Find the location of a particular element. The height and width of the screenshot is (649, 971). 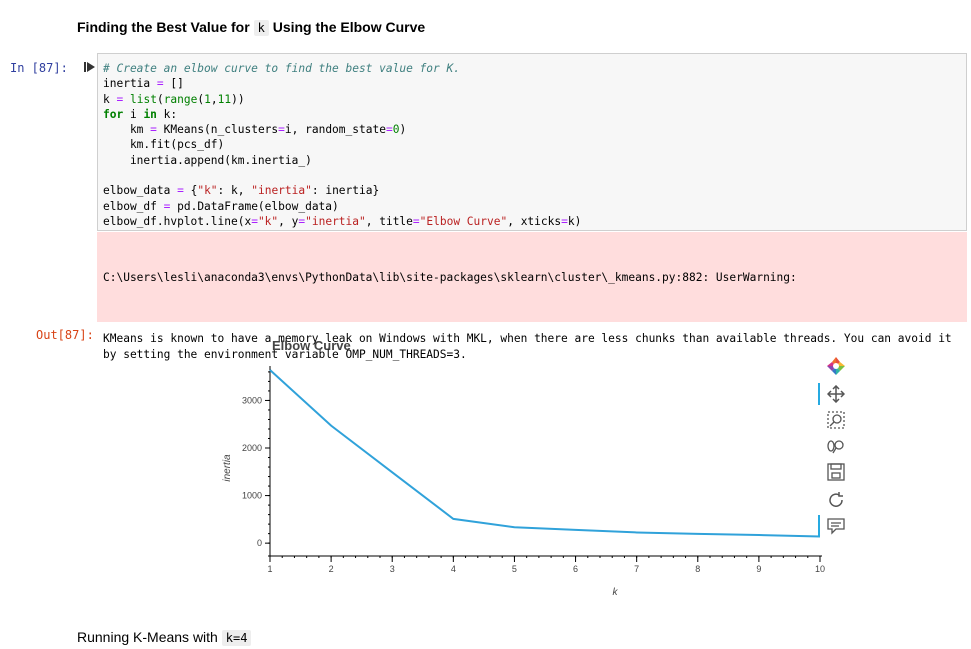

code-line is located at coordinates (534, 175).